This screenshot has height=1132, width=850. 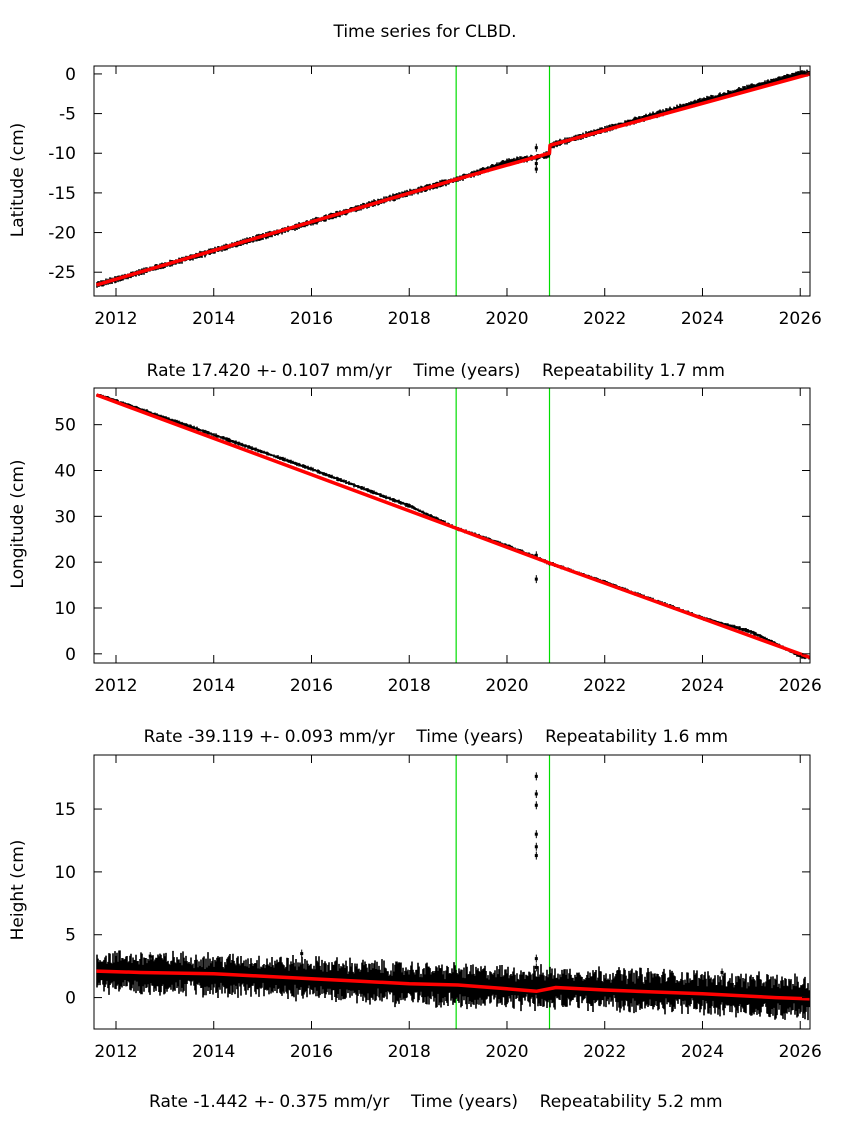 What do you see at coordinates (62, 273) in the screenshot?
I see `y-tick-label: -25` at bounding box center [62, 273].